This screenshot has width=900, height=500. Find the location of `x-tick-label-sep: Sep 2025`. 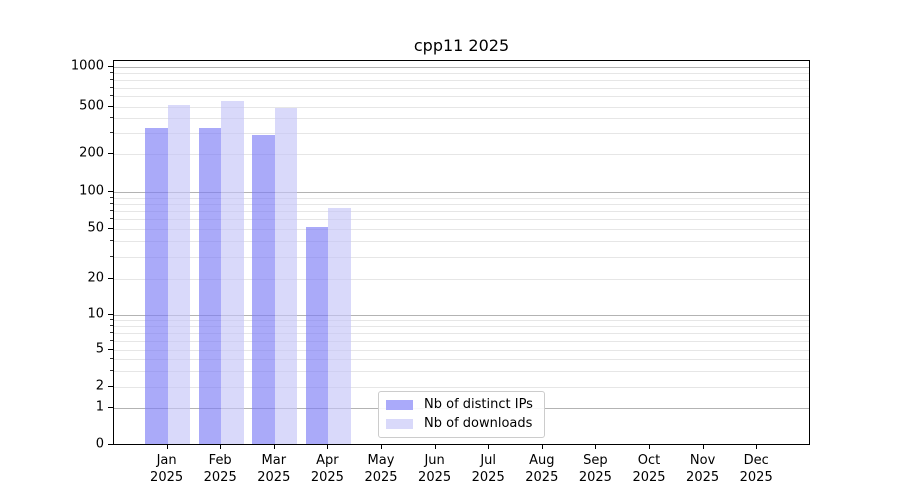

x-tick-label-sep: Sep 2025 is located at coordinates (595, 469).